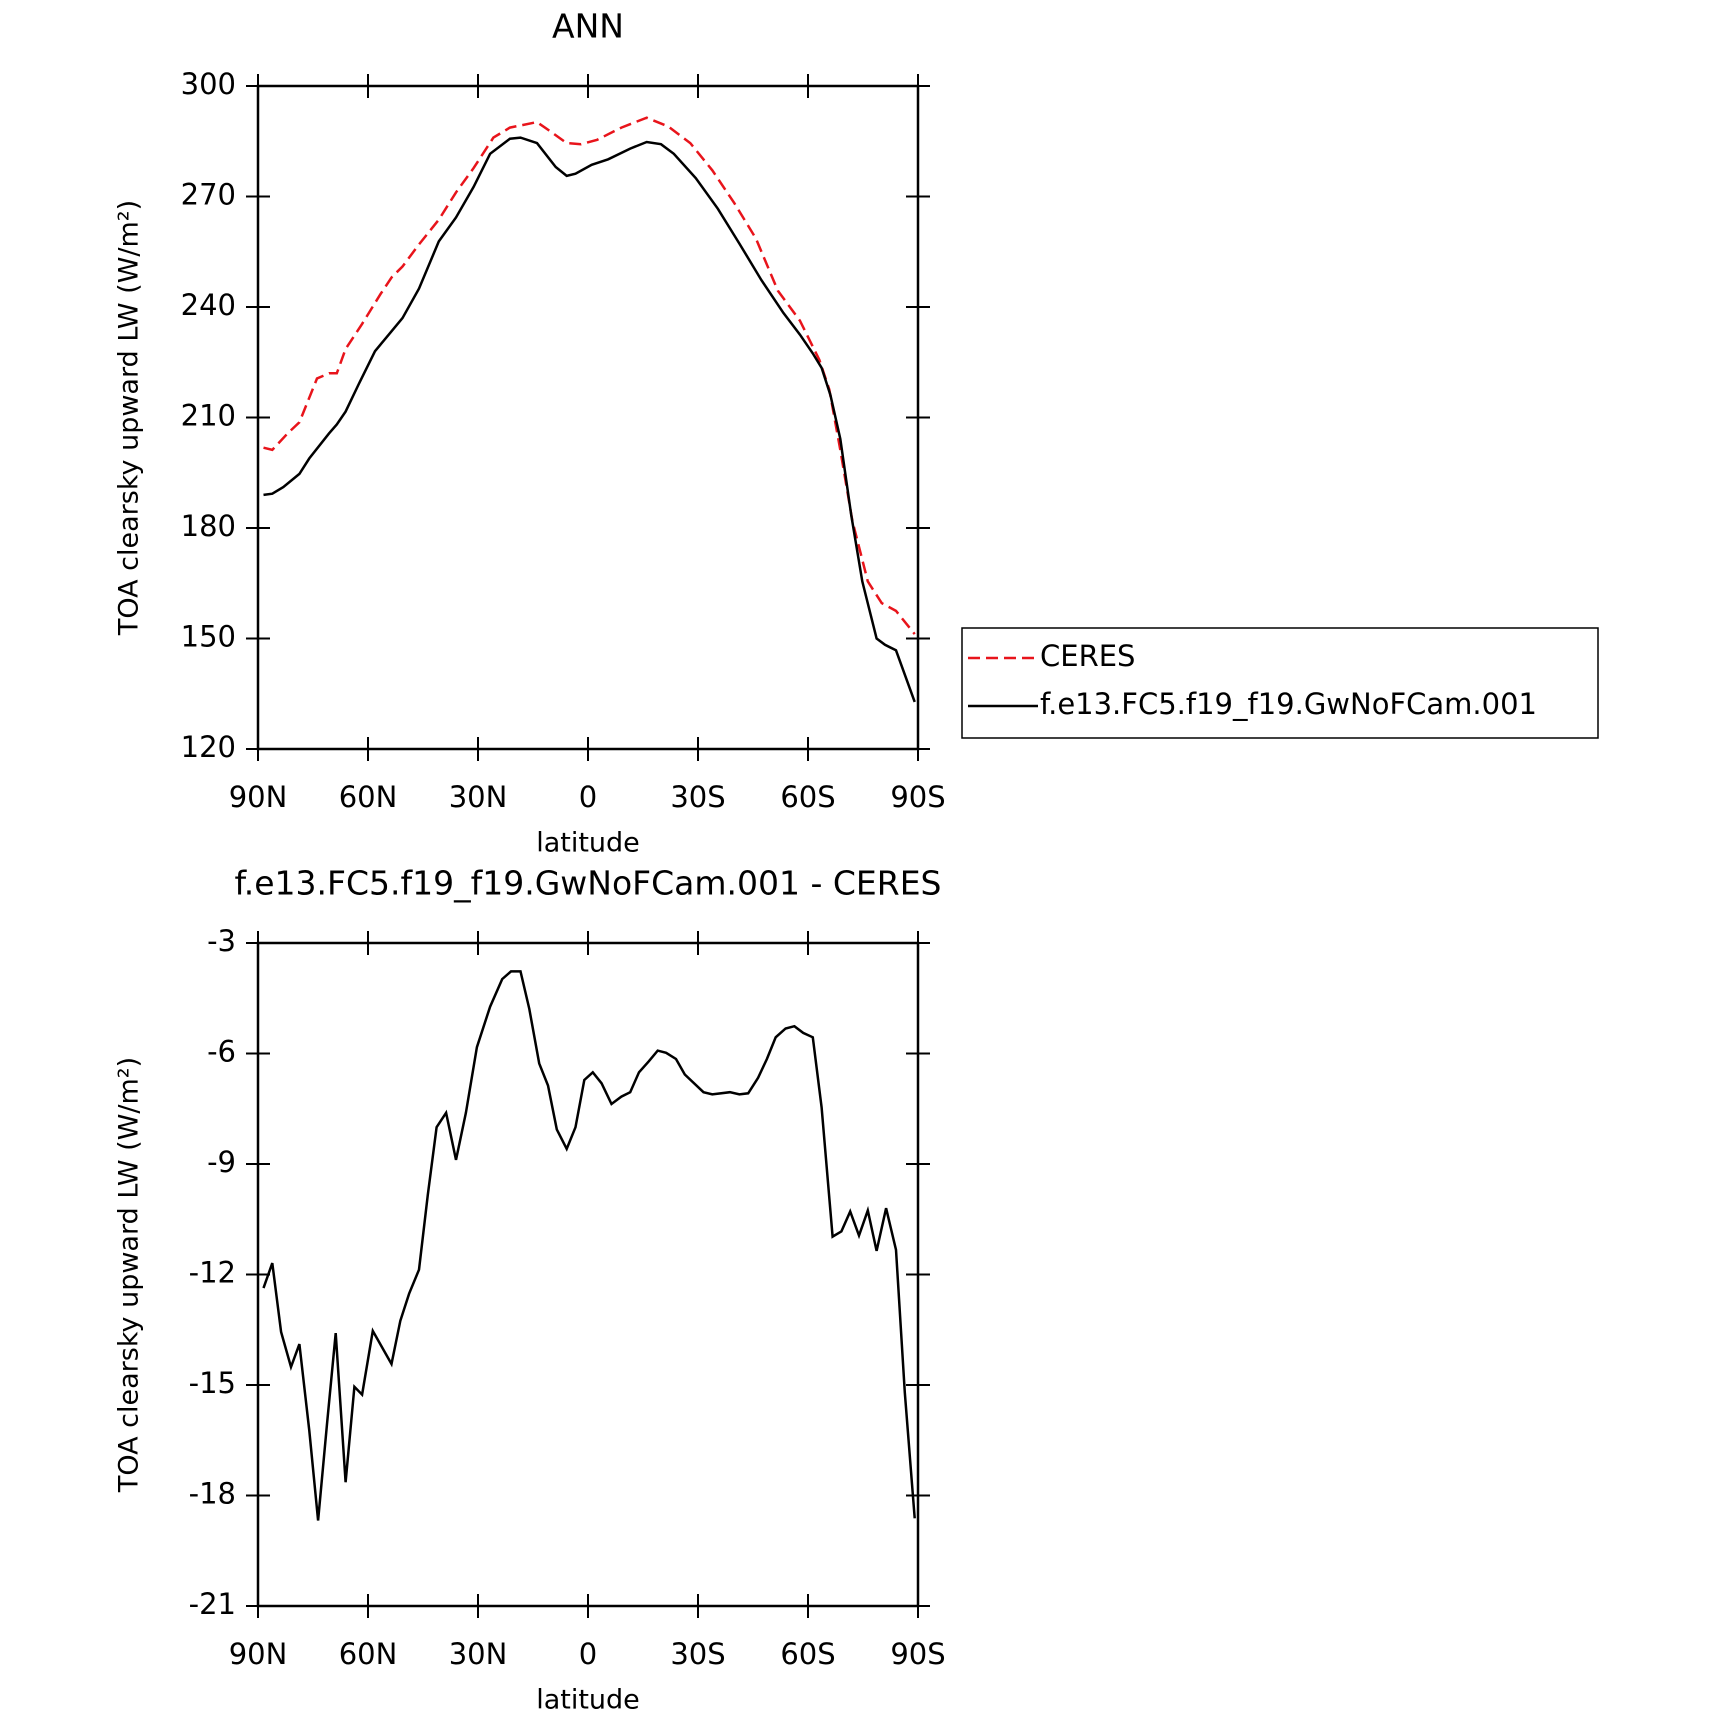 This screenshot has width=1710, height=1723. What do you see at coordinates (212, 1383) in the screenshot?
I see `y-tick-label: -15` at bounding box center [212, 1383].